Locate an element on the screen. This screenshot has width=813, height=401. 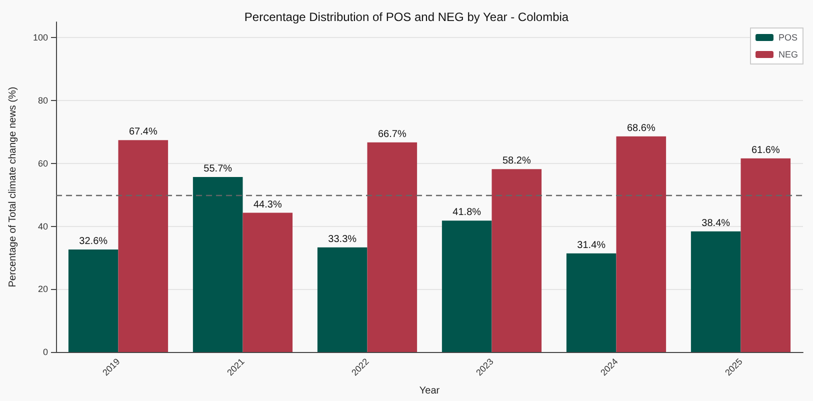
y-tick-label: 60 is located at coordinates (43, 163).